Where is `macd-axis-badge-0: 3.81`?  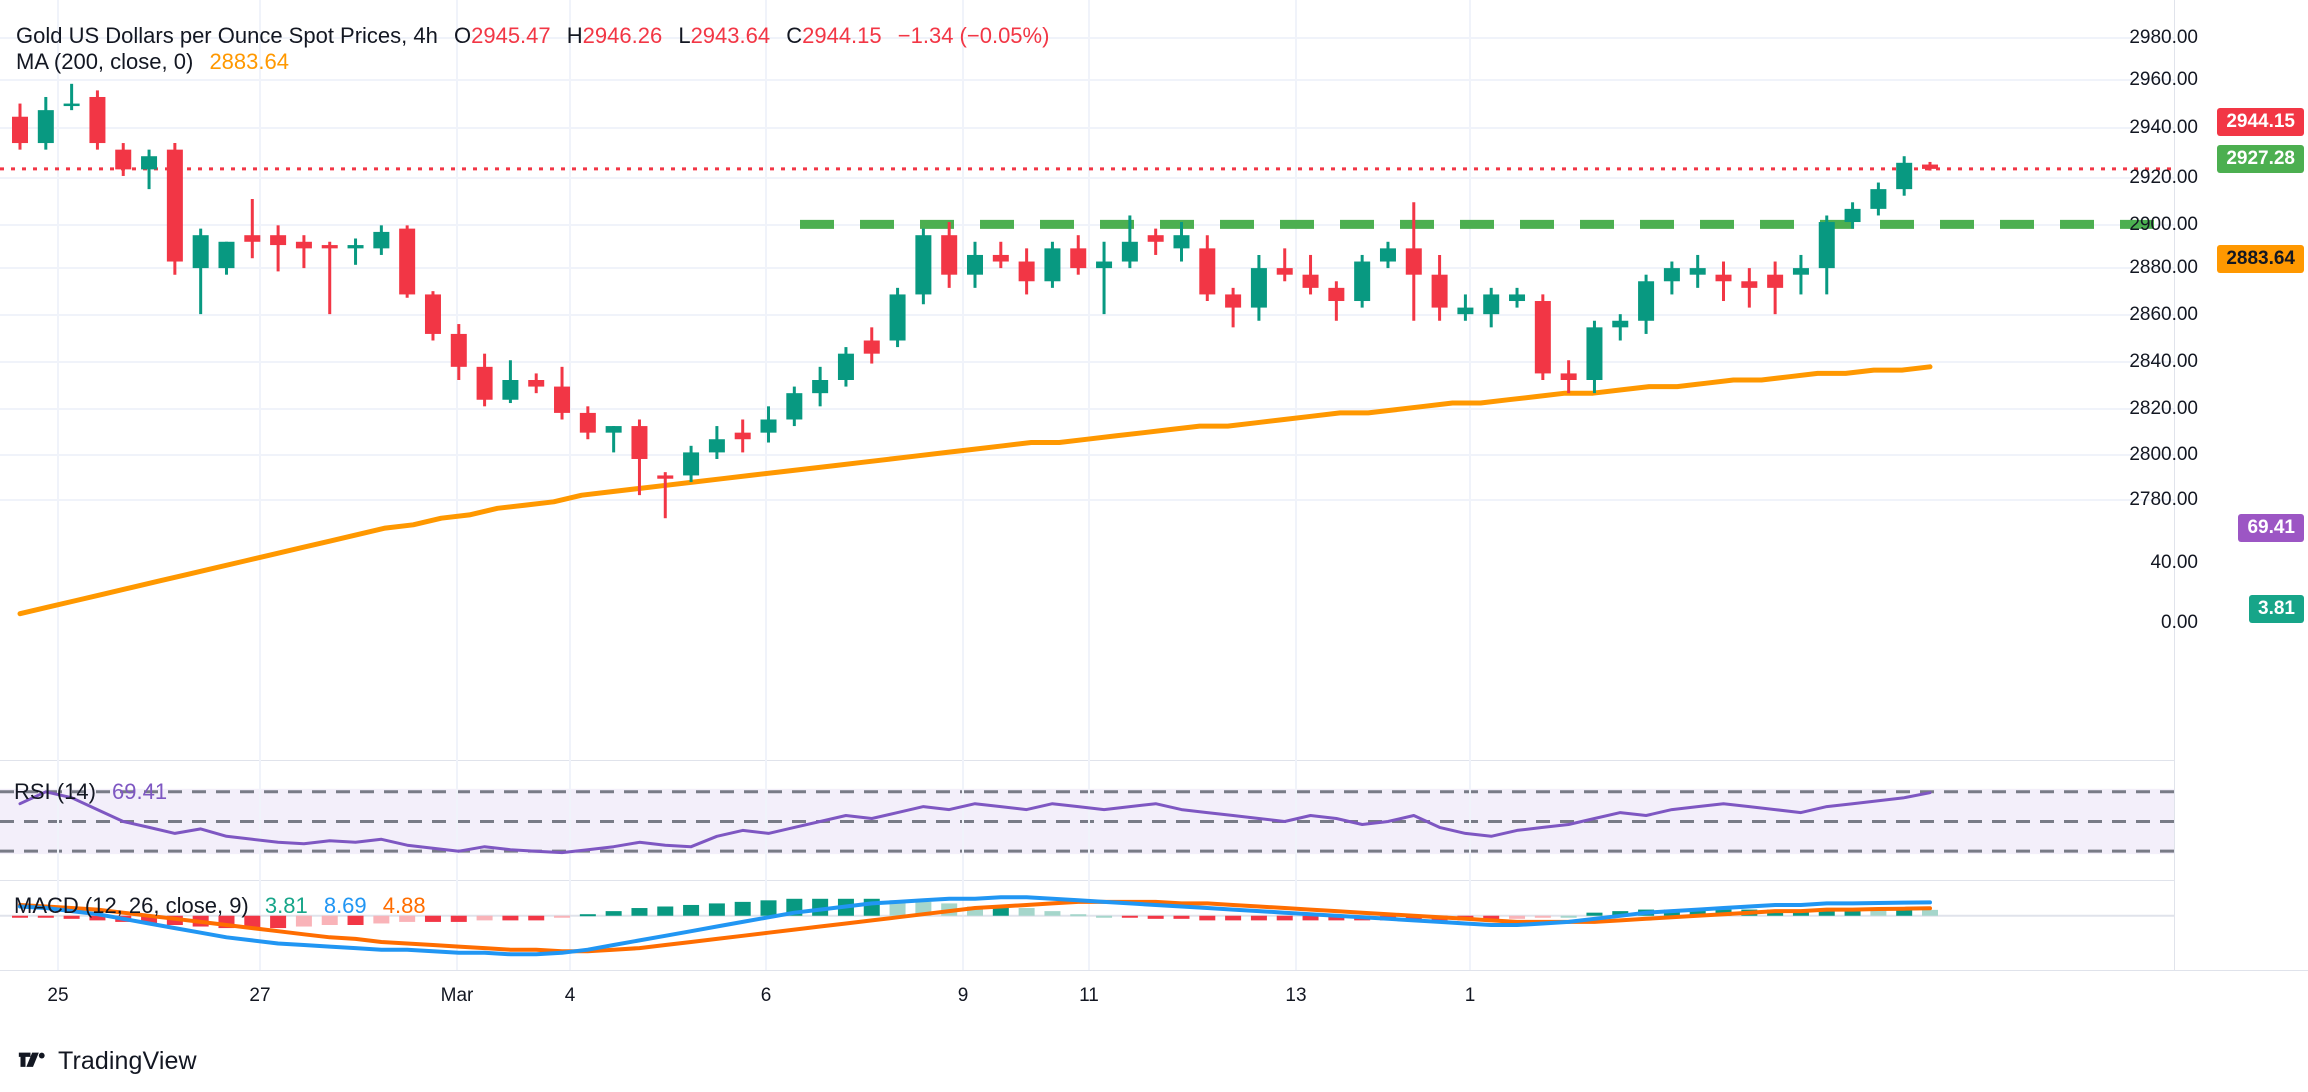 macd-axis-badge-0: 3.81 is located at coordinates (2276, 609).